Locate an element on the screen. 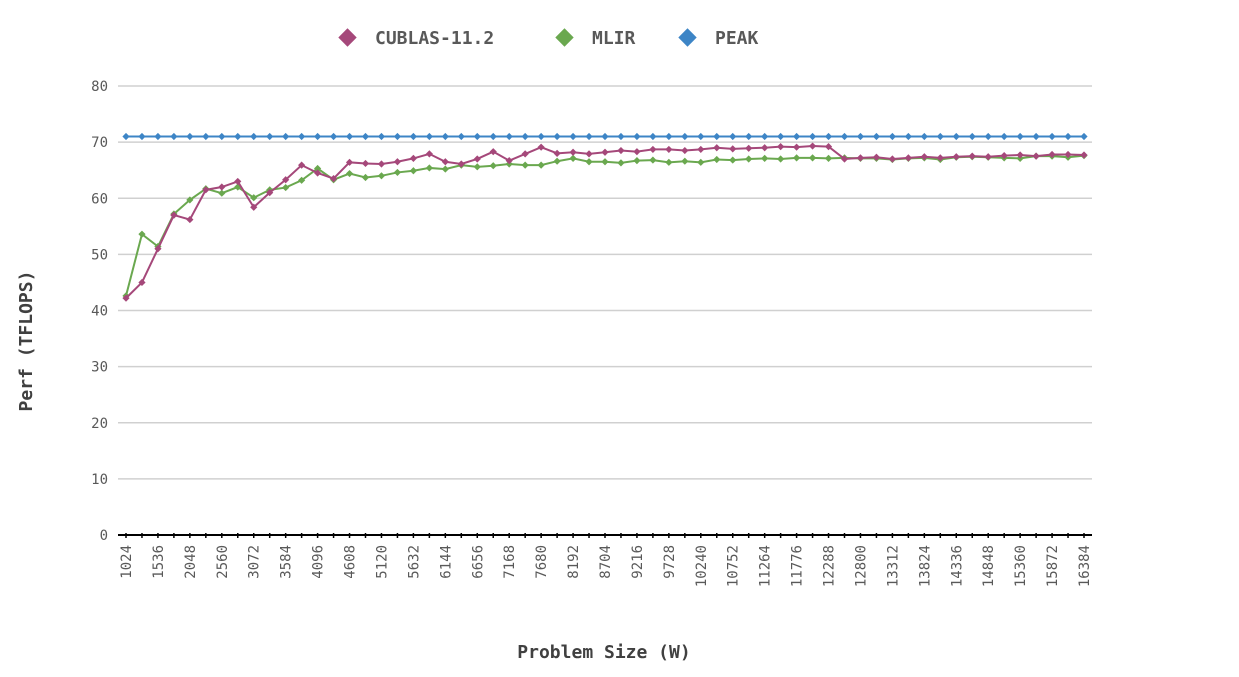 The width and height of the screenshot is (1239, 677). x-tick-label: 5632 is located at coordinates (414, 562).